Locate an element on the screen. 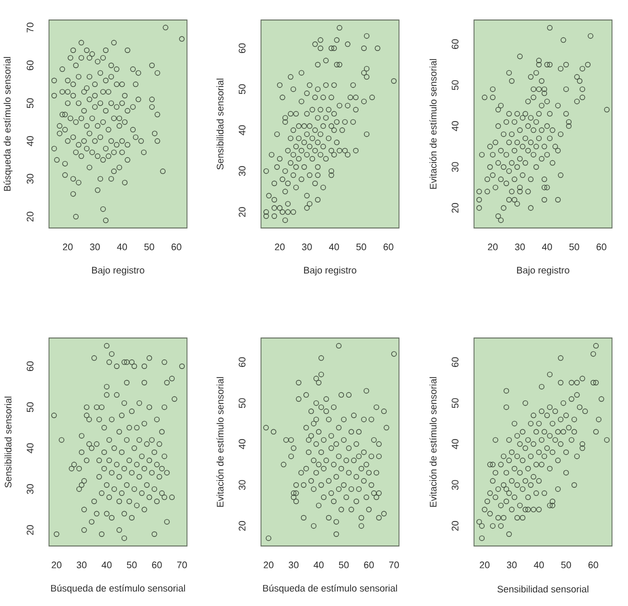 This screenshot has width=628, height=606. y-axis-title: Búsqueda de estímulo sensorial is located at coordinates (8, 124).